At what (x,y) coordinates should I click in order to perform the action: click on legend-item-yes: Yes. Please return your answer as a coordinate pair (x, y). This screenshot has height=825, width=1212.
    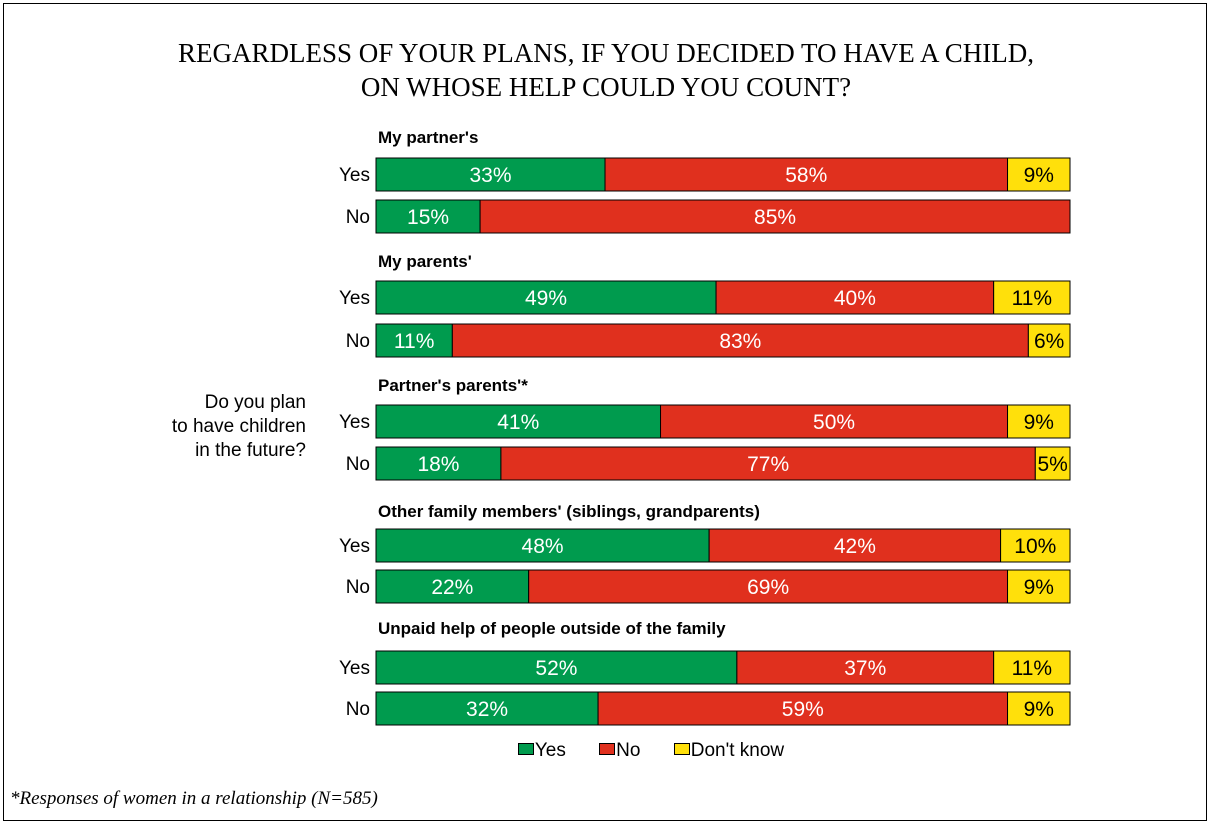
    Looking at the image, I should click on (541, 751).